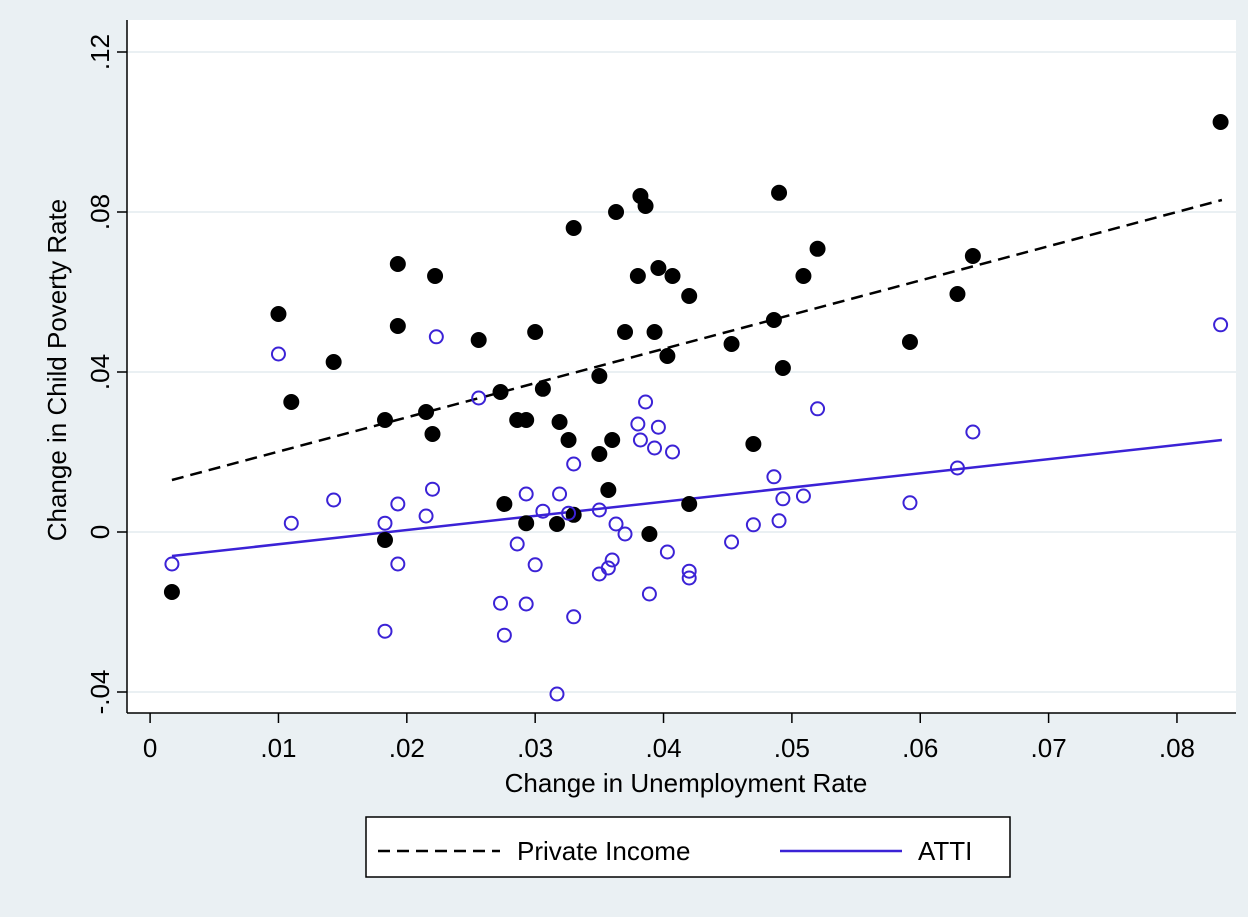  Describe the element at coordinates (792, 748) in the screenshot. I see `x-tick-label: .05` at that location.